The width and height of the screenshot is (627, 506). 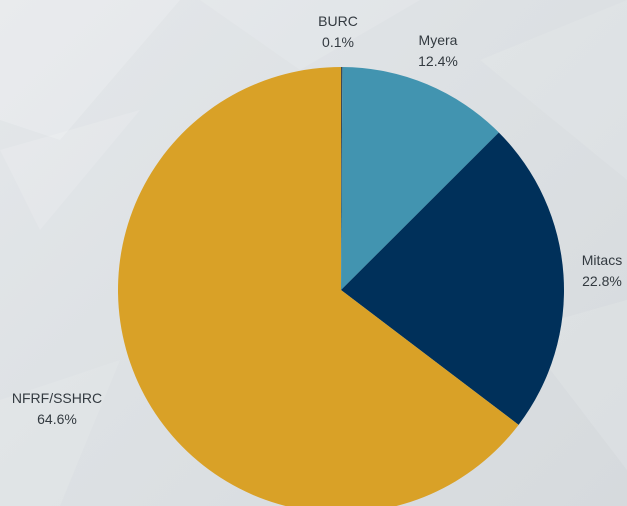 I want to click on pie-slice-burc, so click(x=342, y=178).